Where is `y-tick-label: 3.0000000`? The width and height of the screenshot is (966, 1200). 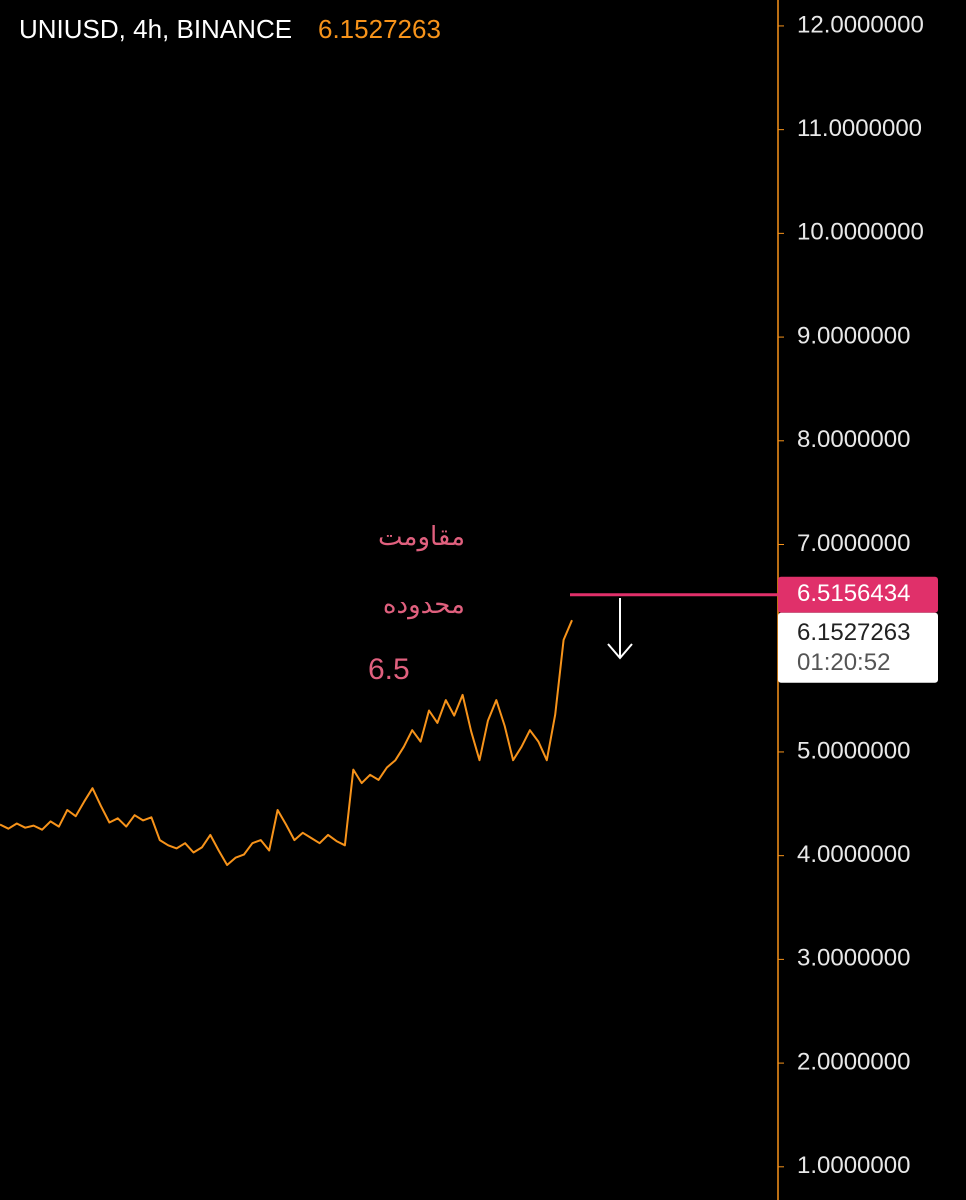
y-tick-label: 3.0000000 is located at coordinates (853, 958).